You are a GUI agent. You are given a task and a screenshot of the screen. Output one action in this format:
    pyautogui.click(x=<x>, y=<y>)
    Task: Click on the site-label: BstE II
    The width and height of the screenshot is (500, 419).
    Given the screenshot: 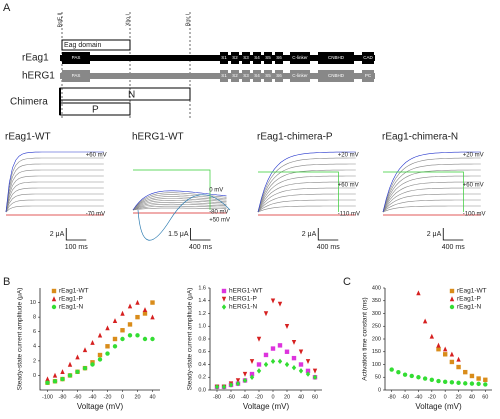 What is the action you would take?
    pyautogui.click(x=60, y=20)
    